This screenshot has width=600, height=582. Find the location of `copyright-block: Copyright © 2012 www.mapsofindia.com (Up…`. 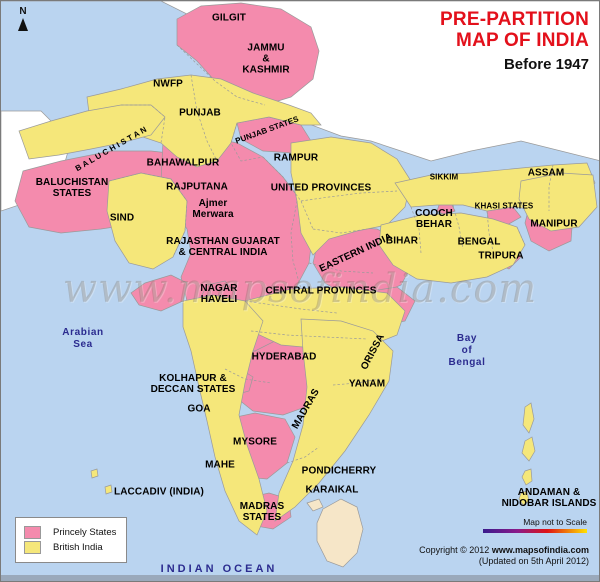

copyright-block: Copyright © 2012 www.mapsofindia.com (Up… is located at coordinates (504, 556).